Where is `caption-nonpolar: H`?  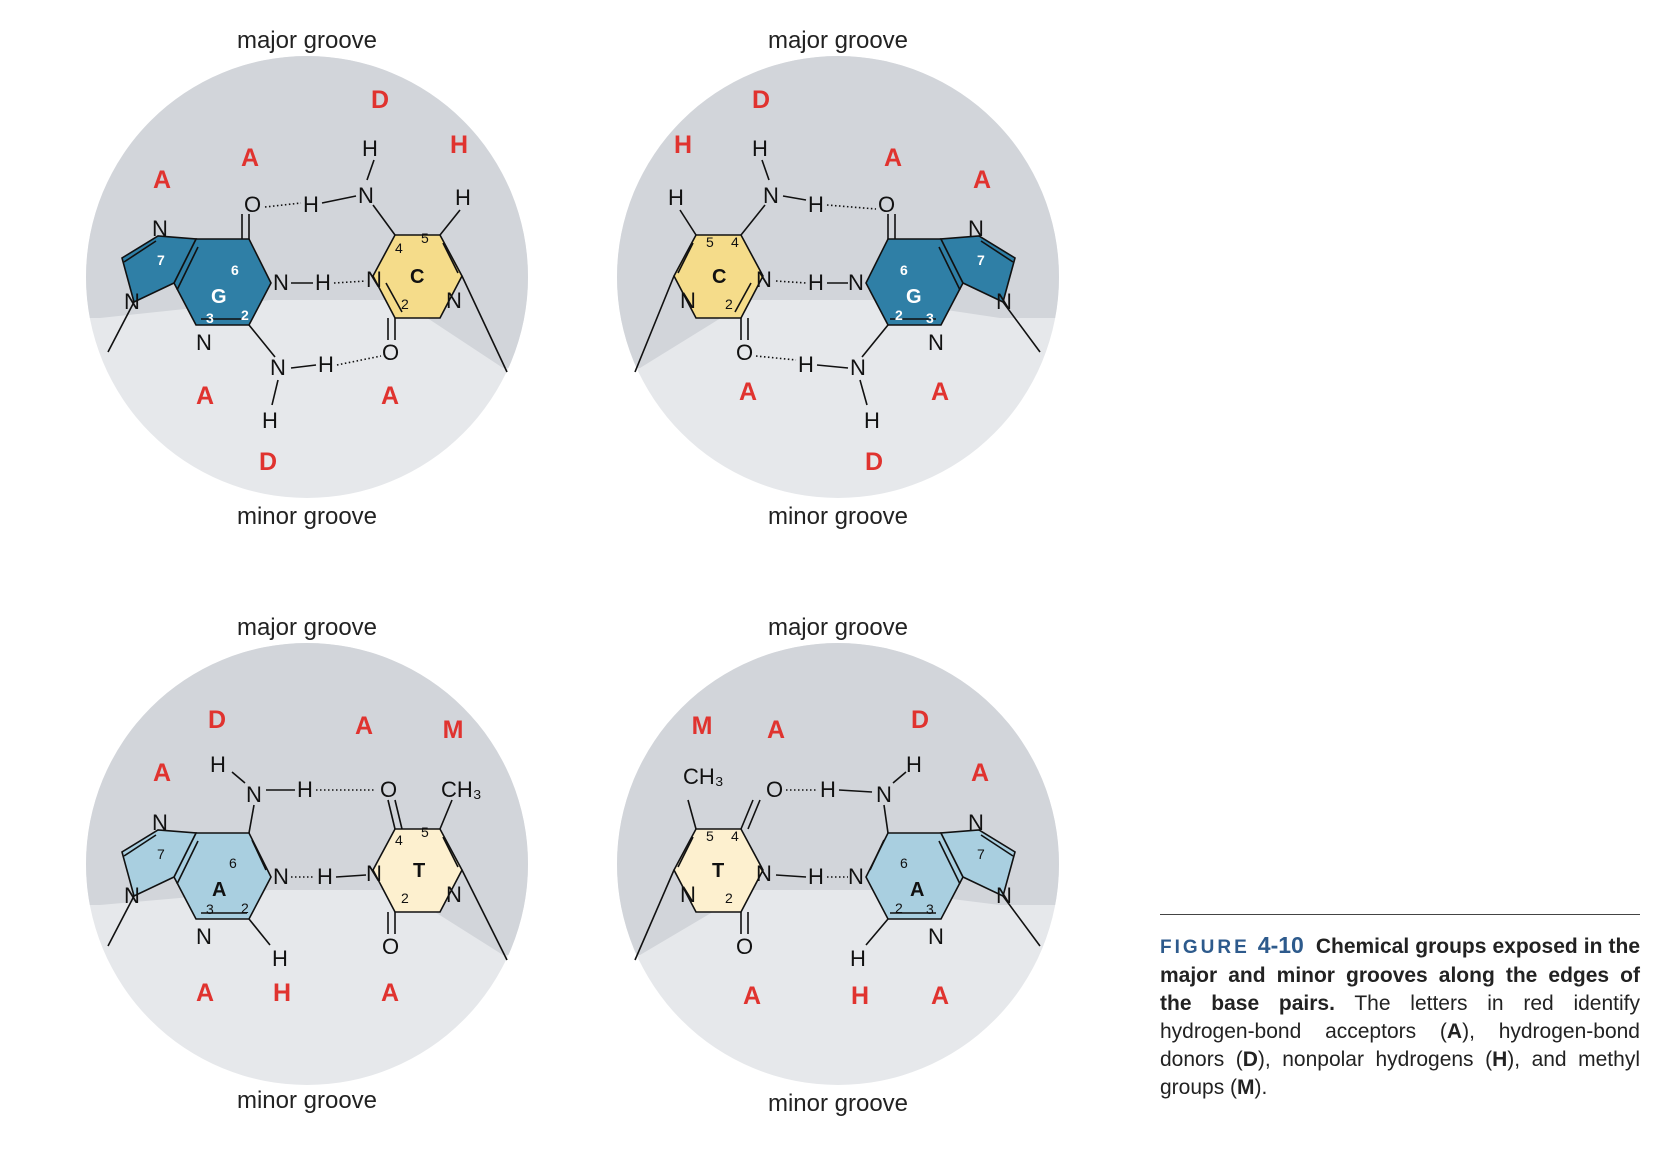
caption-nonpolar: H is located at coordinates (1500, 1059).